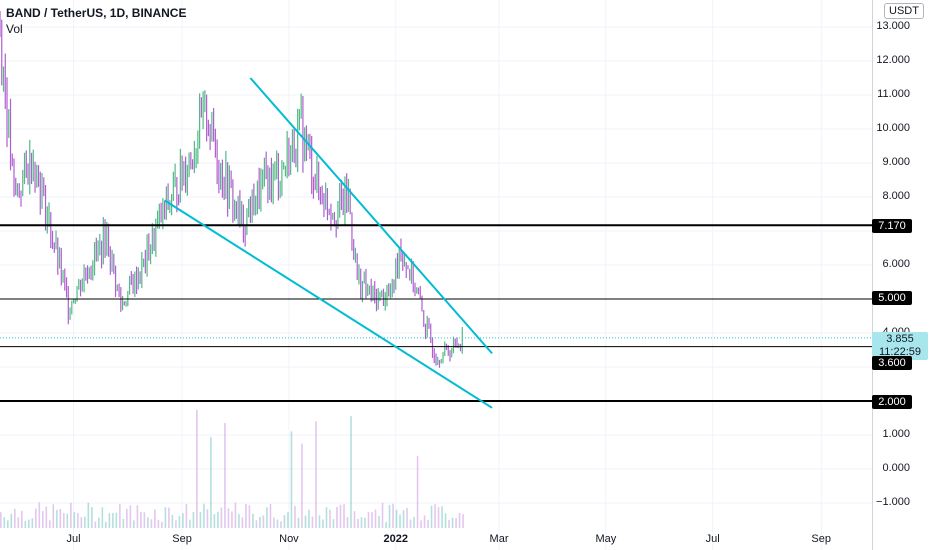 The image size is (932, 550). I want to click on currency-badge: USDT, so click(904, 11).